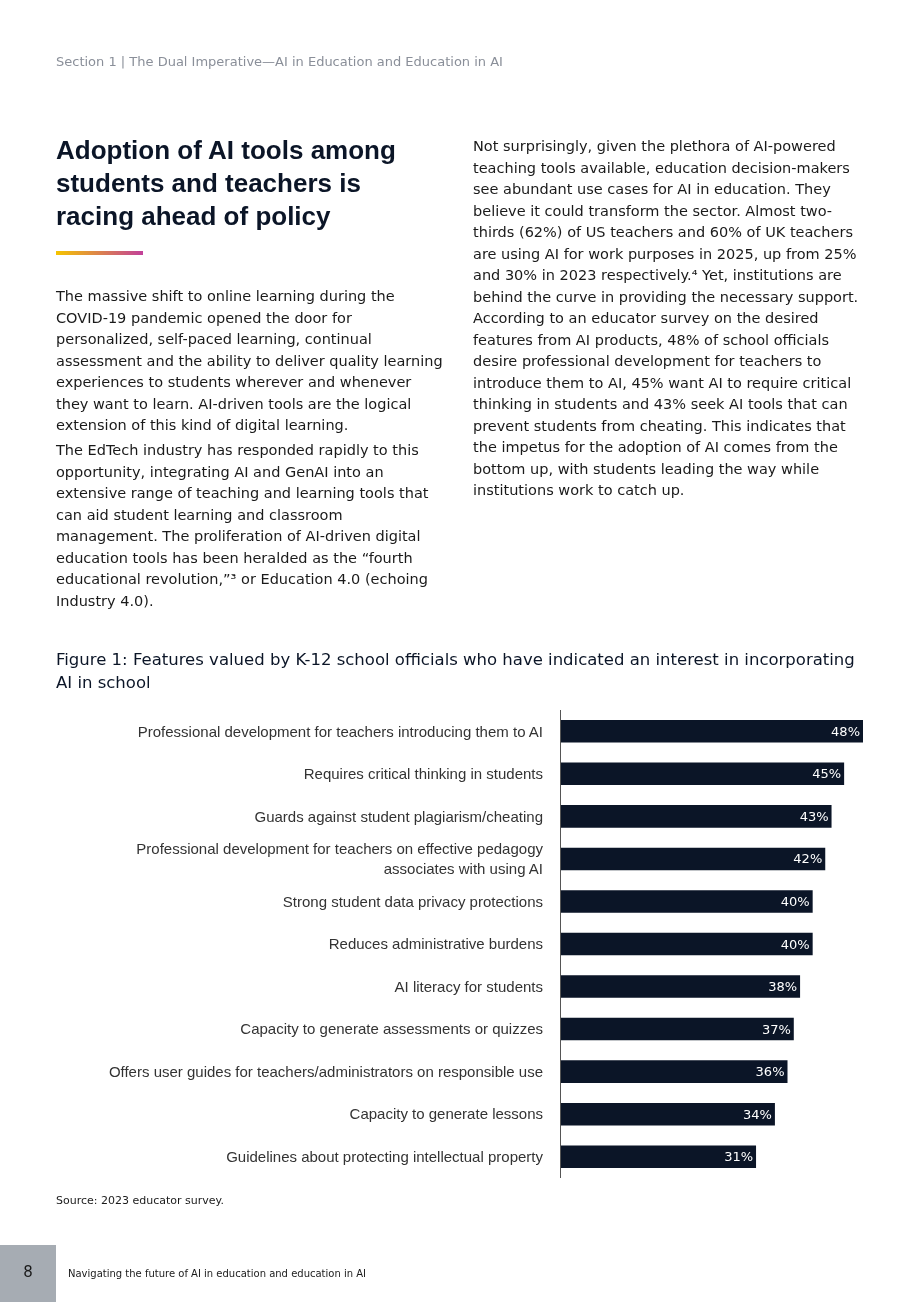 The image size is (920, 1302). Describe the element at coordinates (325, 1071) in the screenshot. I see `y-tick-label: Offers user guides for teachers/administrators on responsible use` at that location.